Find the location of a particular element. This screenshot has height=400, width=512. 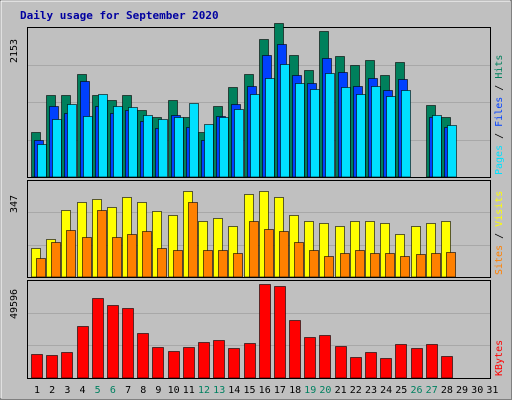

chart-title: Daily usage for September 2020 is located at coordinates (119, 15).